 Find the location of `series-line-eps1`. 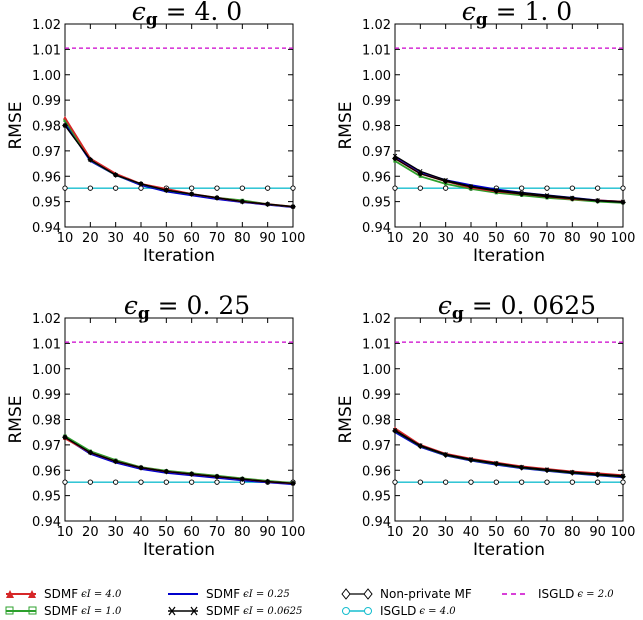

series-line-eps1 is located at coordinates (509, 182).